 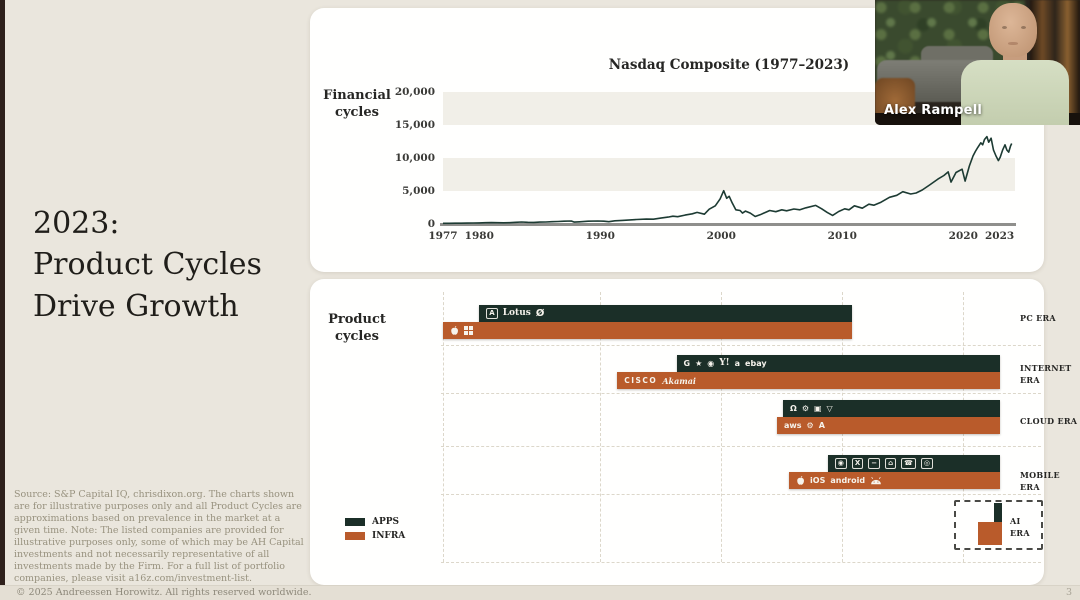 I want to click on speaker-head, so click(x=1013, y=30).